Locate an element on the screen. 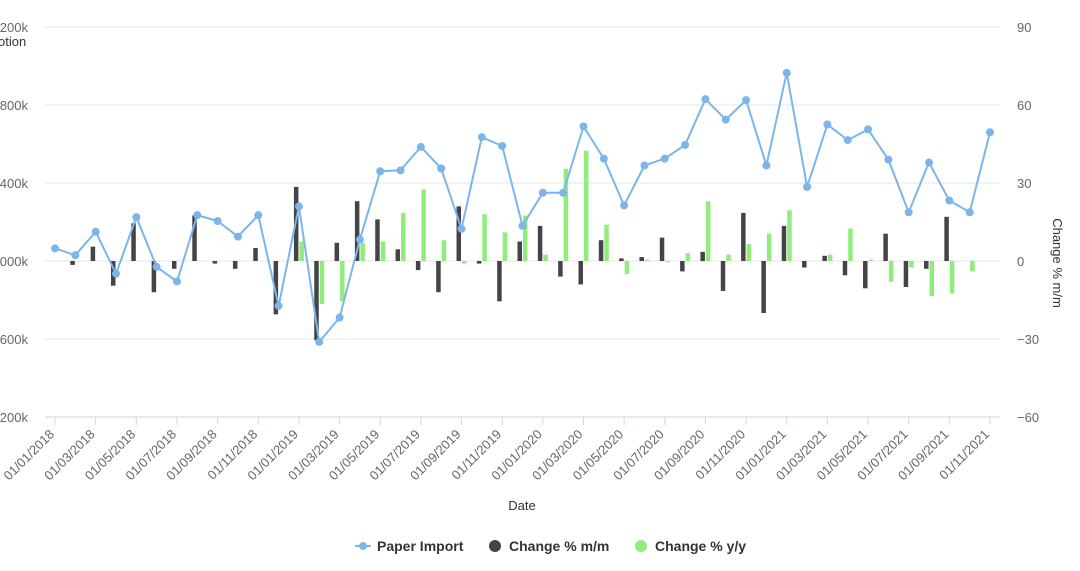 The width and height of the screenshot is (1080, 571). right-tick-label: 0 is located at coordinates (1020, 261).